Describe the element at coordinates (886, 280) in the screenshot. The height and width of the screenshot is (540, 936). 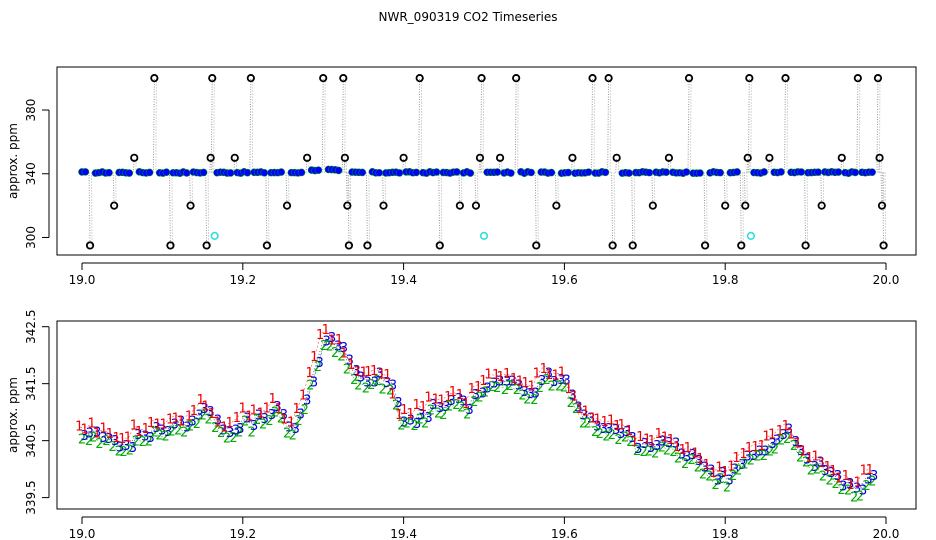
I see `x-tick-label: 20.0` at that location.